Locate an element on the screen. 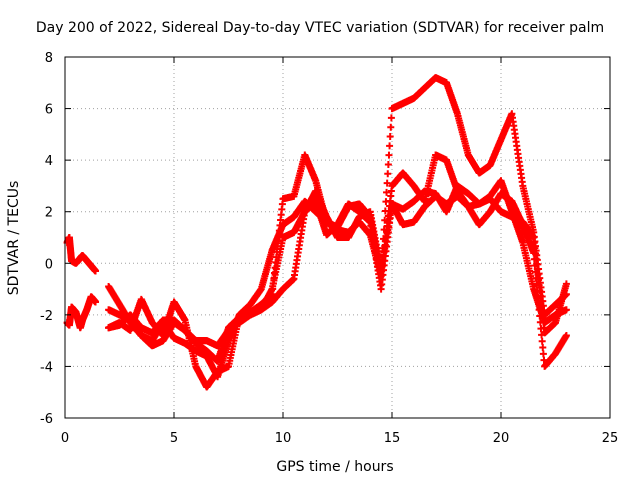  y-tick-label: -4 is located at coordinates (46, 367).